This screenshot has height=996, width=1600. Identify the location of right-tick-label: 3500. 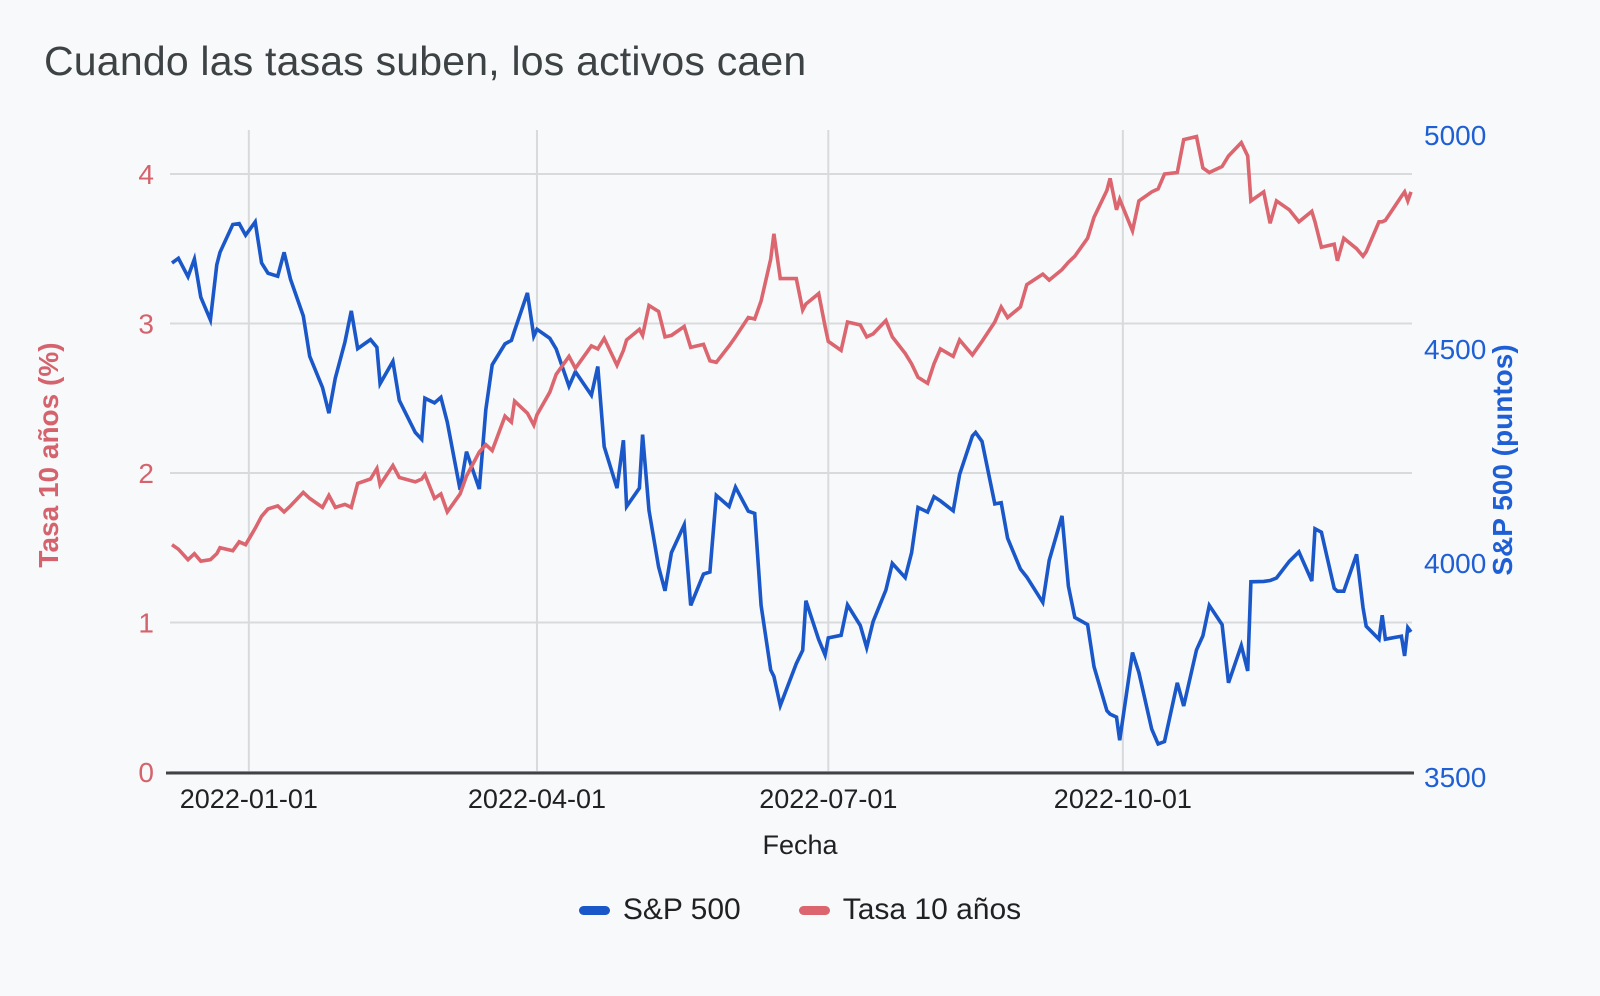
(1455, 777).